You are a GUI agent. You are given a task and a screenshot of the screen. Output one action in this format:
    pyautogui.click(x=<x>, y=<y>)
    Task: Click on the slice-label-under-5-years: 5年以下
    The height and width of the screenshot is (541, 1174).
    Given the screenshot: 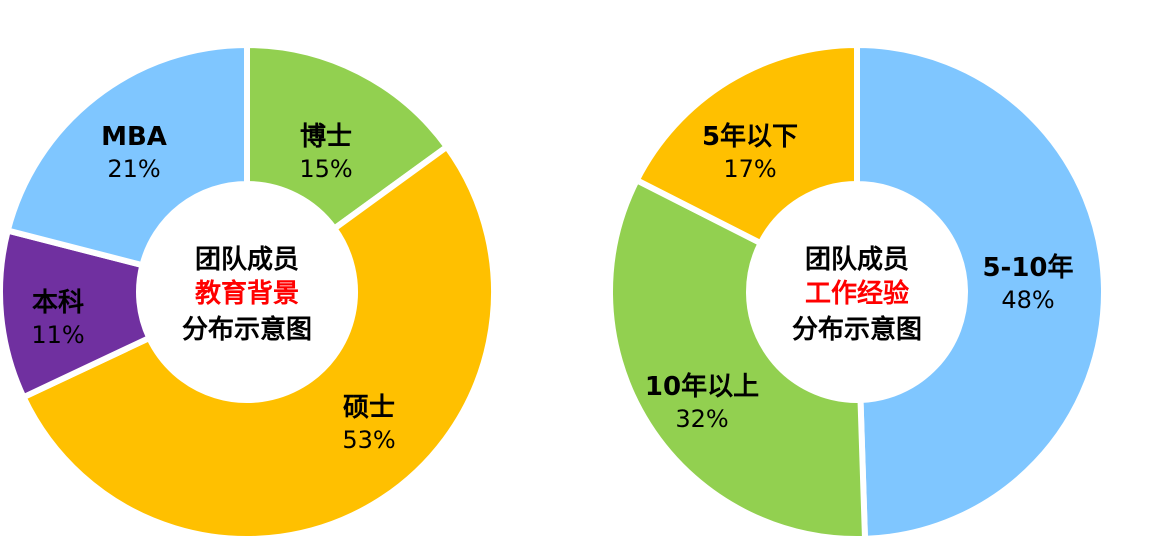 What is the action you would take?
    pyautogui.click(x=750, y=136)
    